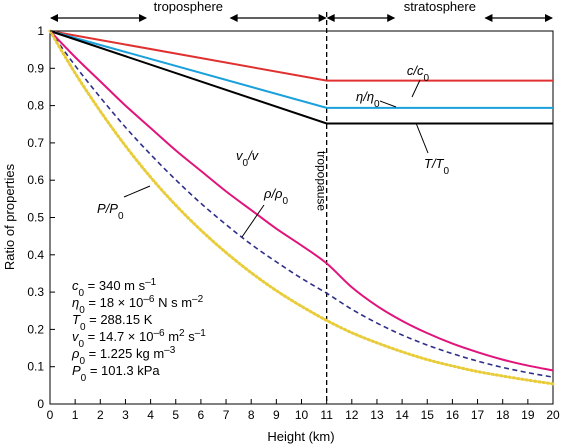 This screenshot has width=561, height=448. Describe the element at coordinates (300, 436) in the screenshot. I see `x-axis-title: Height (km)` at that location.